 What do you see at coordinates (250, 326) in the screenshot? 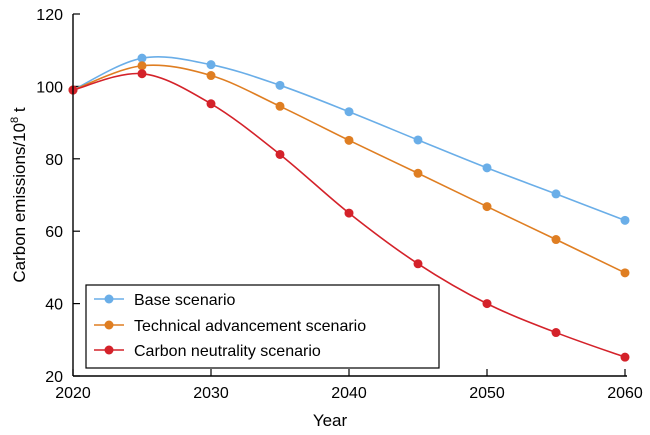
I see `legend-label: Technical advancement scenario` at bounding box center [250, 326].